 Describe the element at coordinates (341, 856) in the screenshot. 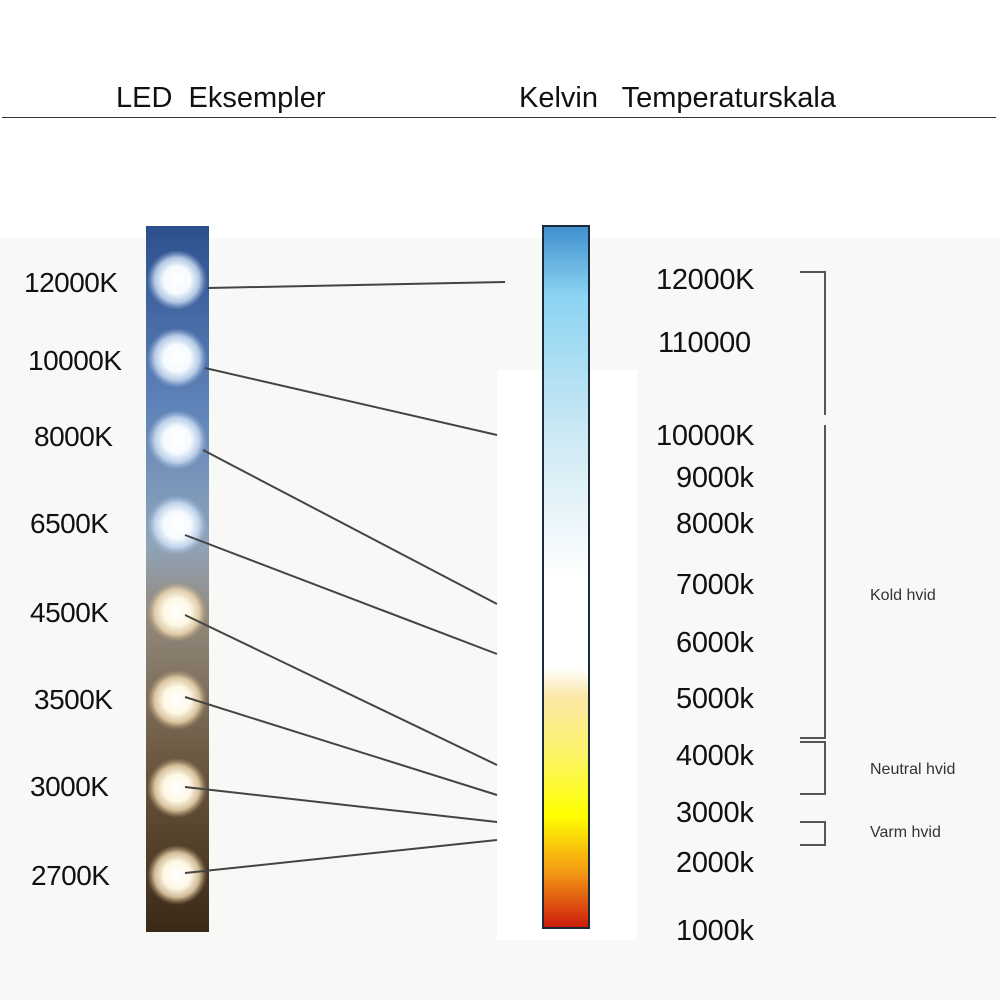

I see `connector-2700k` at that location.